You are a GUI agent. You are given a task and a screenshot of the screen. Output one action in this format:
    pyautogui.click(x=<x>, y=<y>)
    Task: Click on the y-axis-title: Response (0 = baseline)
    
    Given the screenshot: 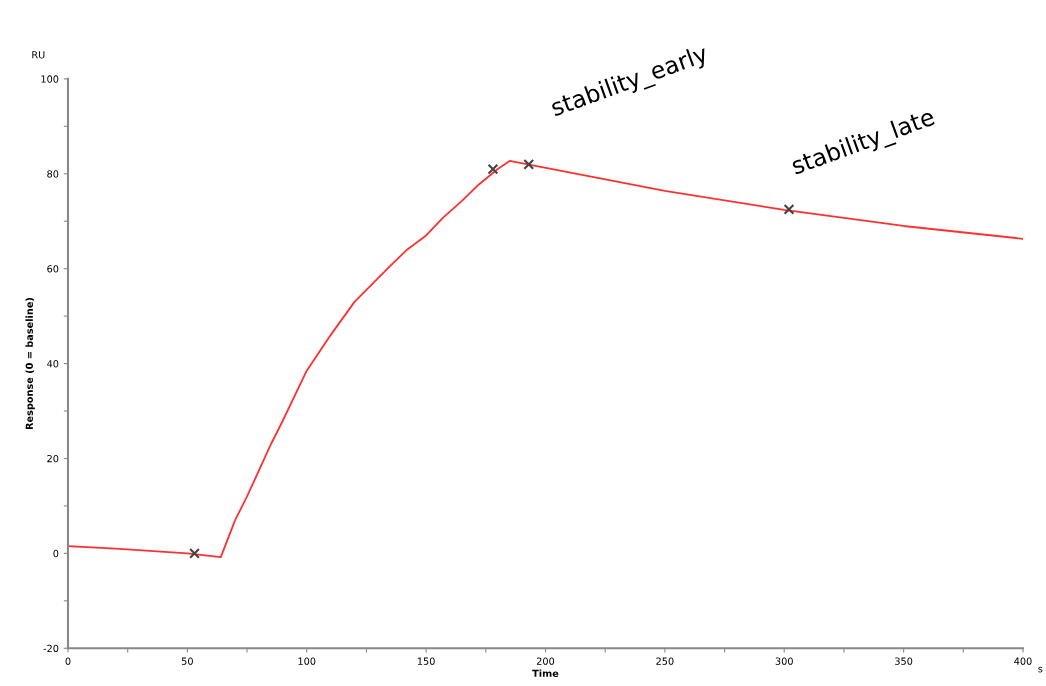 What is the action you would take?
    pyautogui.click(x=30, y=364)
    